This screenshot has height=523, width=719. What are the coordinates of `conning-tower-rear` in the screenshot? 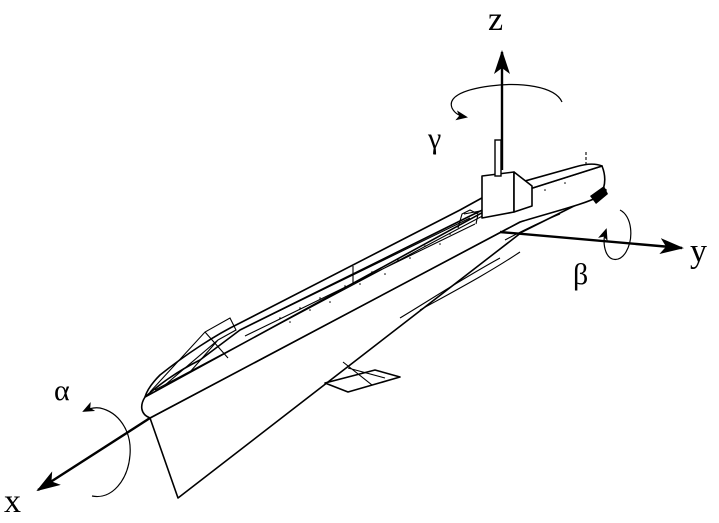 It's located at (523, 192).